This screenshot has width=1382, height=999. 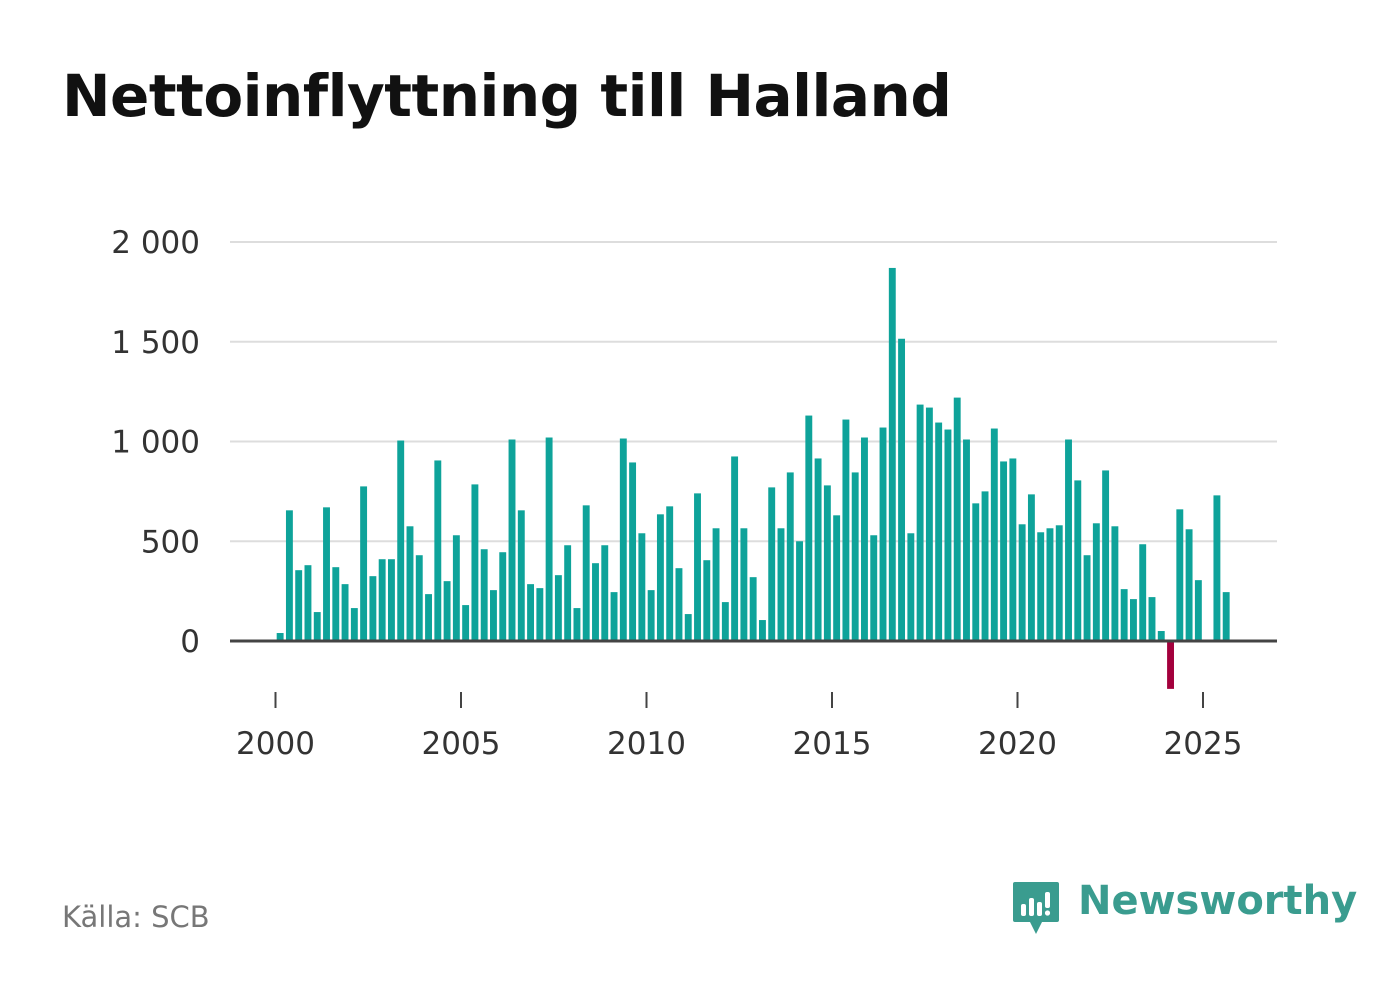 What do you see at coordinates (1036, 908) in the screenshot?
I see `newsworthy-logo-icon` at bounding box center [1036, 908].